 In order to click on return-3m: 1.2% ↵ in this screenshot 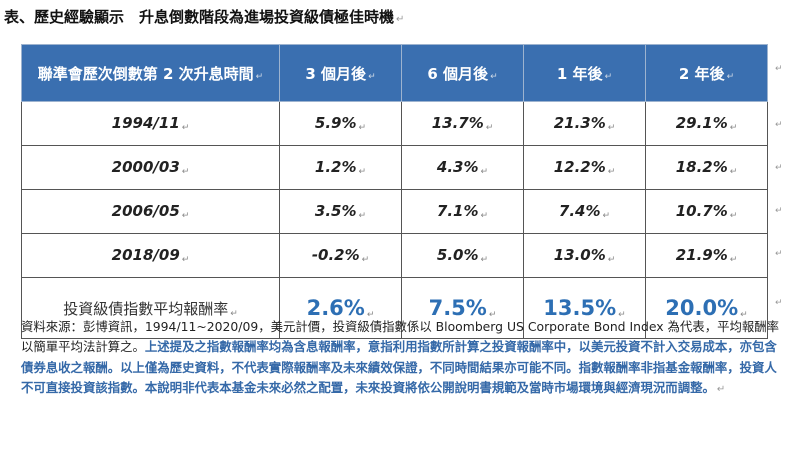, I will do `click(340, 167)`.